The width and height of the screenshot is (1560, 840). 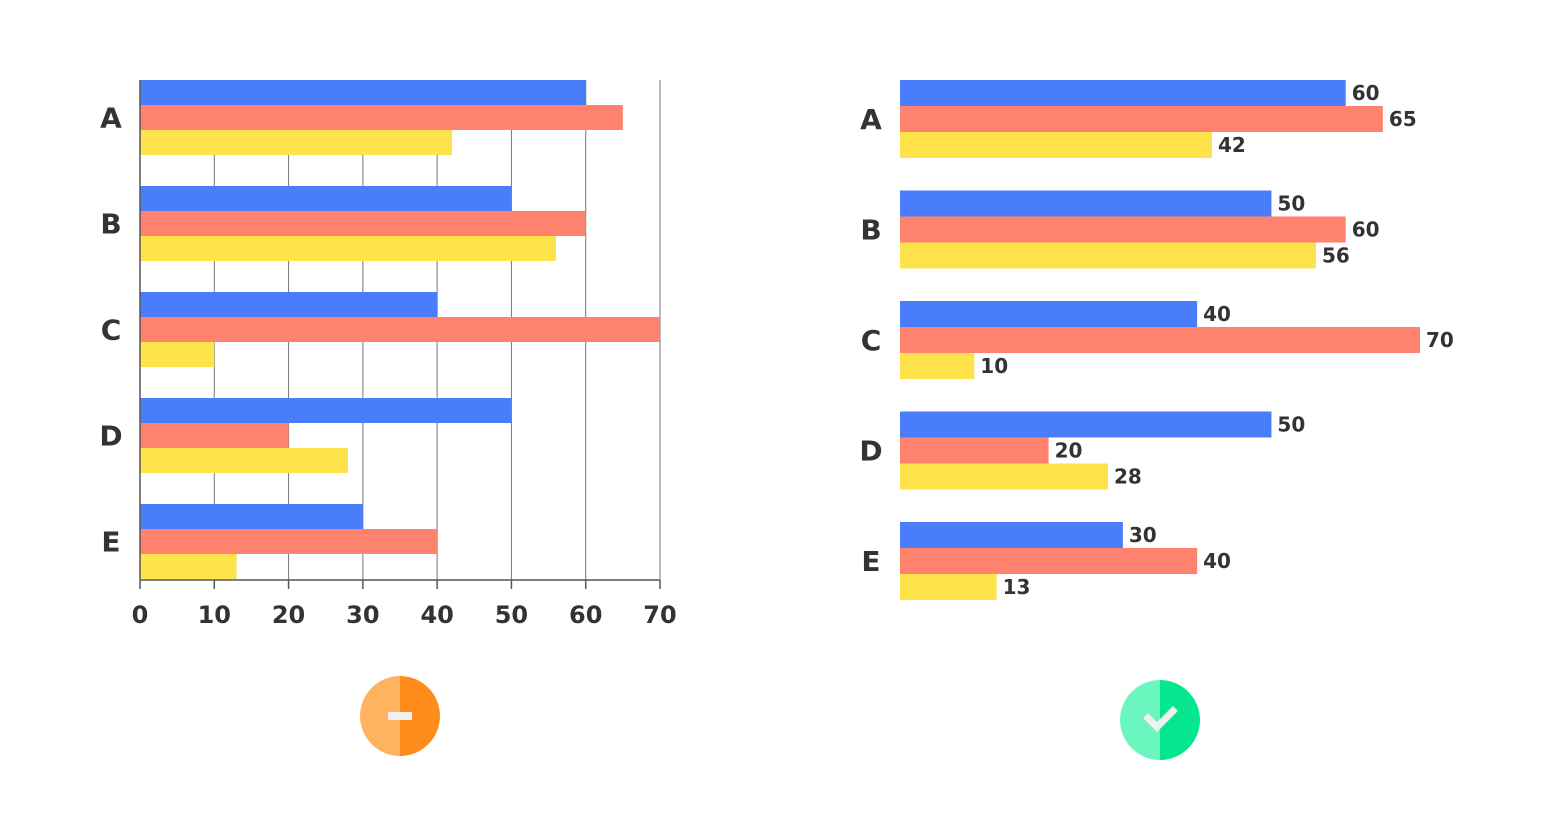 I want to click on data-label: 30, so click(x=1143, y=535).